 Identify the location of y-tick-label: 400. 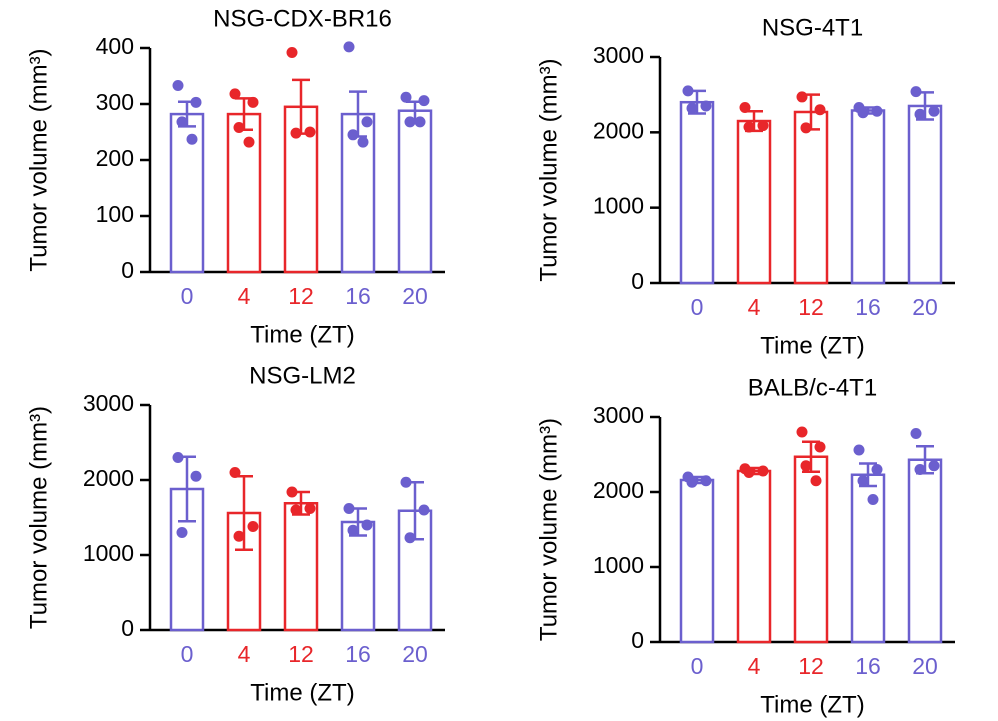
(115, 46).